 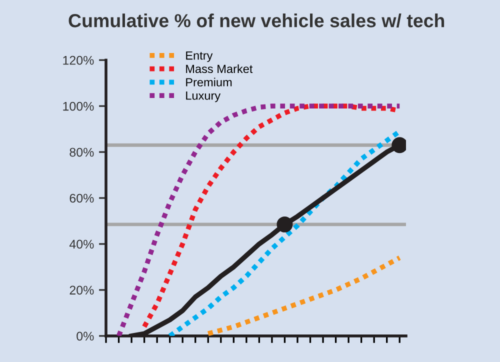 What do you see at coordinates (209, 82) in the screenshot?
I see `legend-label: Premium` at bounding box center [209, 82].